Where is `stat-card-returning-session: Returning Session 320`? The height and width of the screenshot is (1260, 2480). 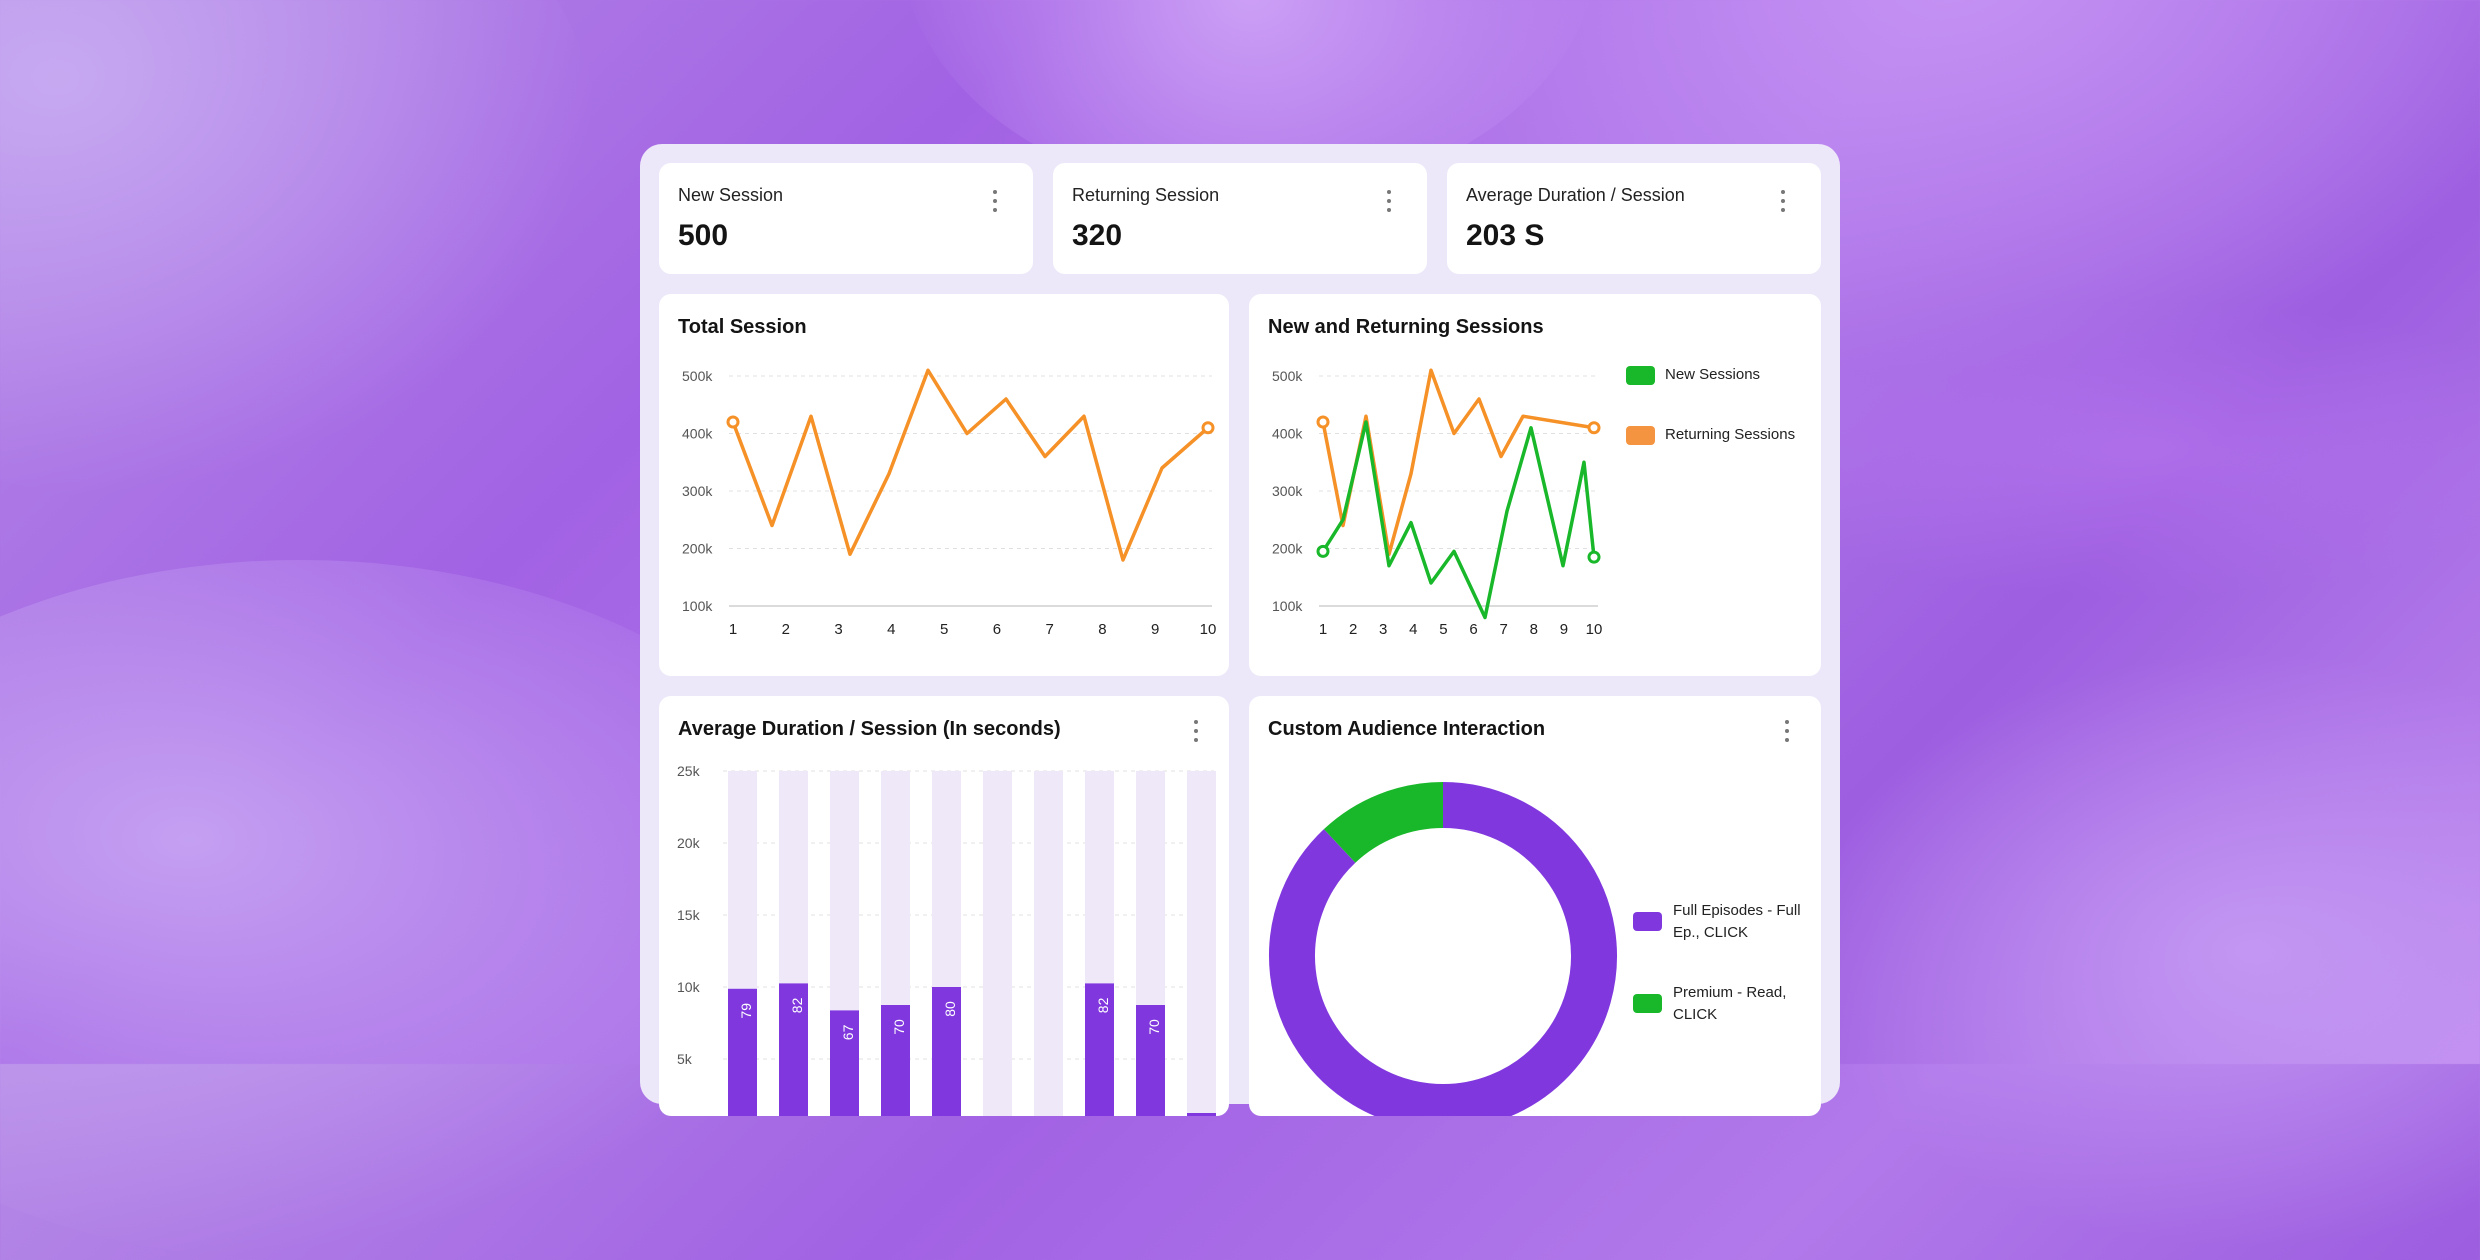 stat-card-returning-session: Returning Session 320 is located at coordinates (1240, 218).